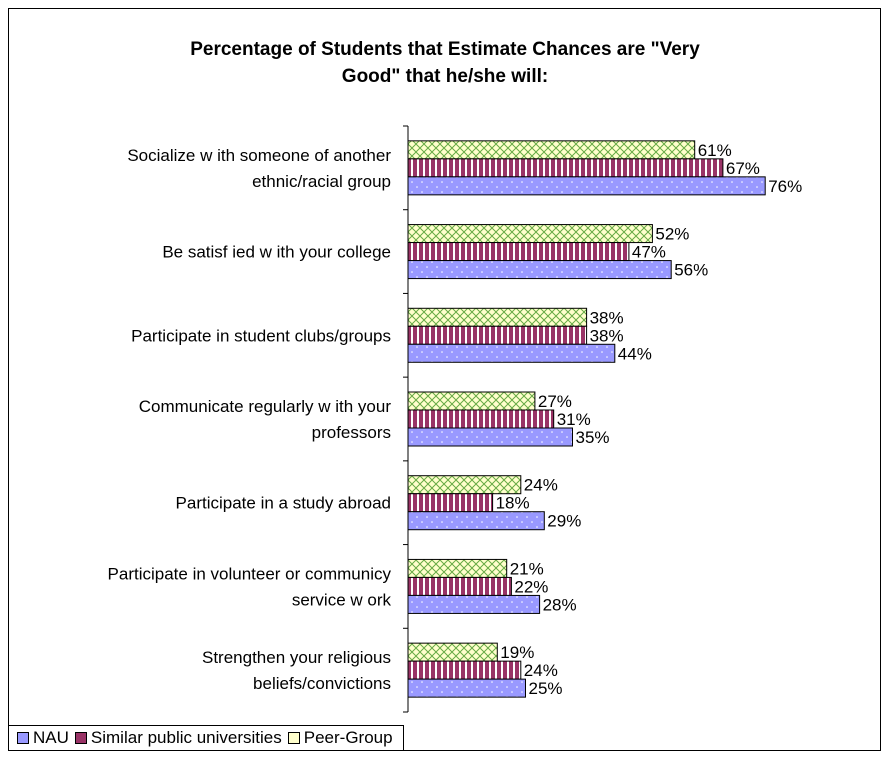 Image resolution: width=896 pixels, height=759 pixels. I want to click on category-label: Be satisf ied w ith your college, so click(276, 252).